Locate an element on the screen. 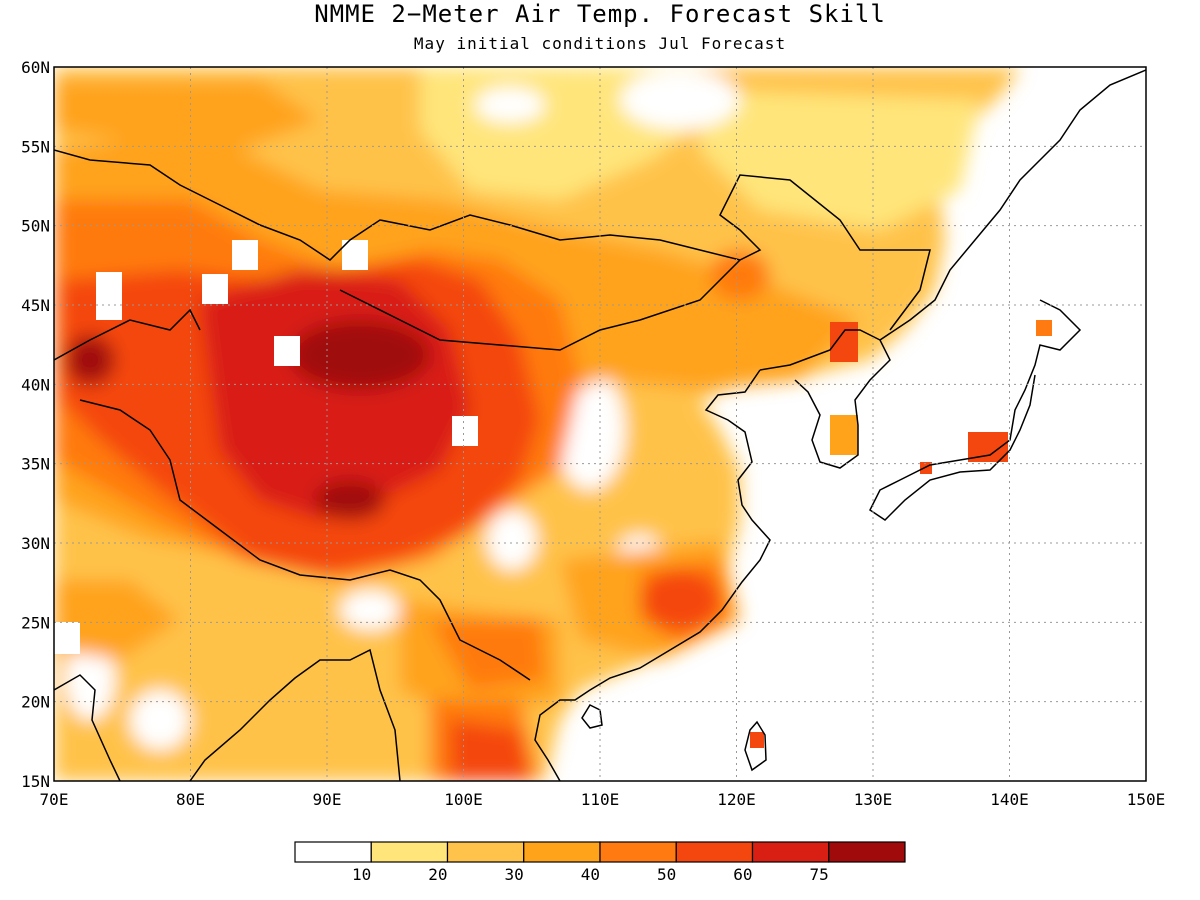 This screenshot has height=900, width=1200. lon-tick-70E: 70E is located at coordinates (54, 799).